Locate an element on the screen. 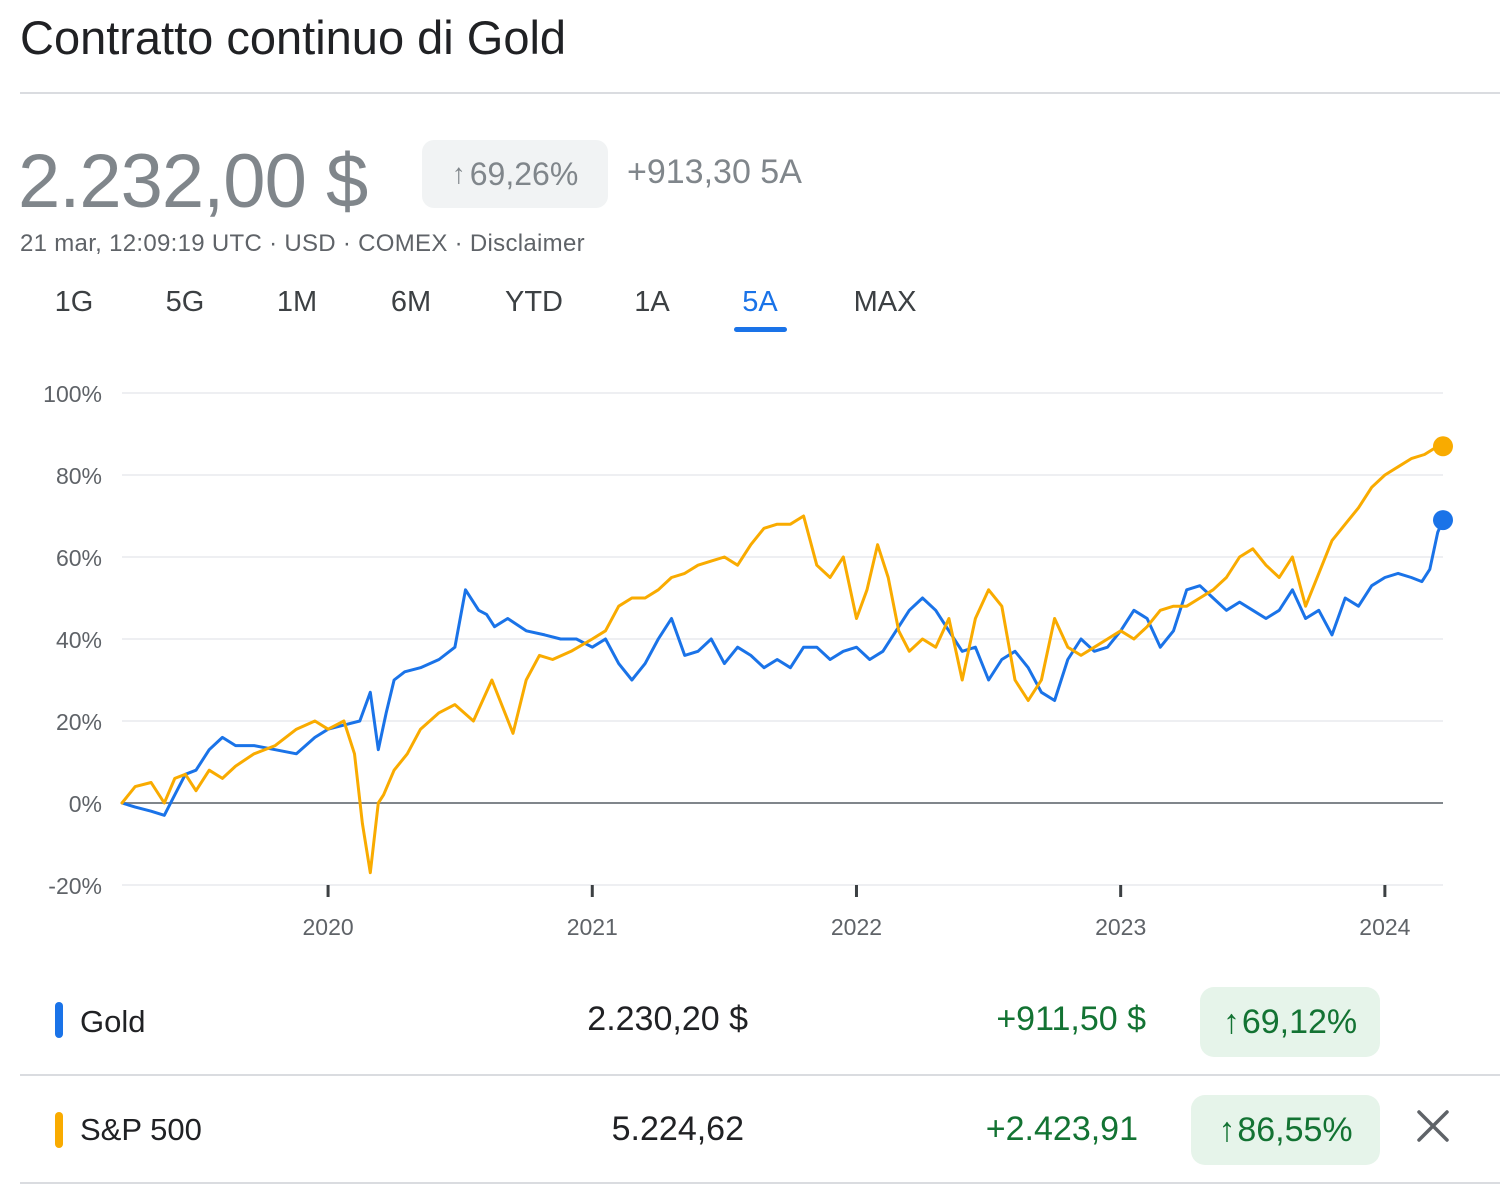 This screenshot has height=1186, width=1500. remove-comparison-close-icon is located at coordinates (1433, 1126).